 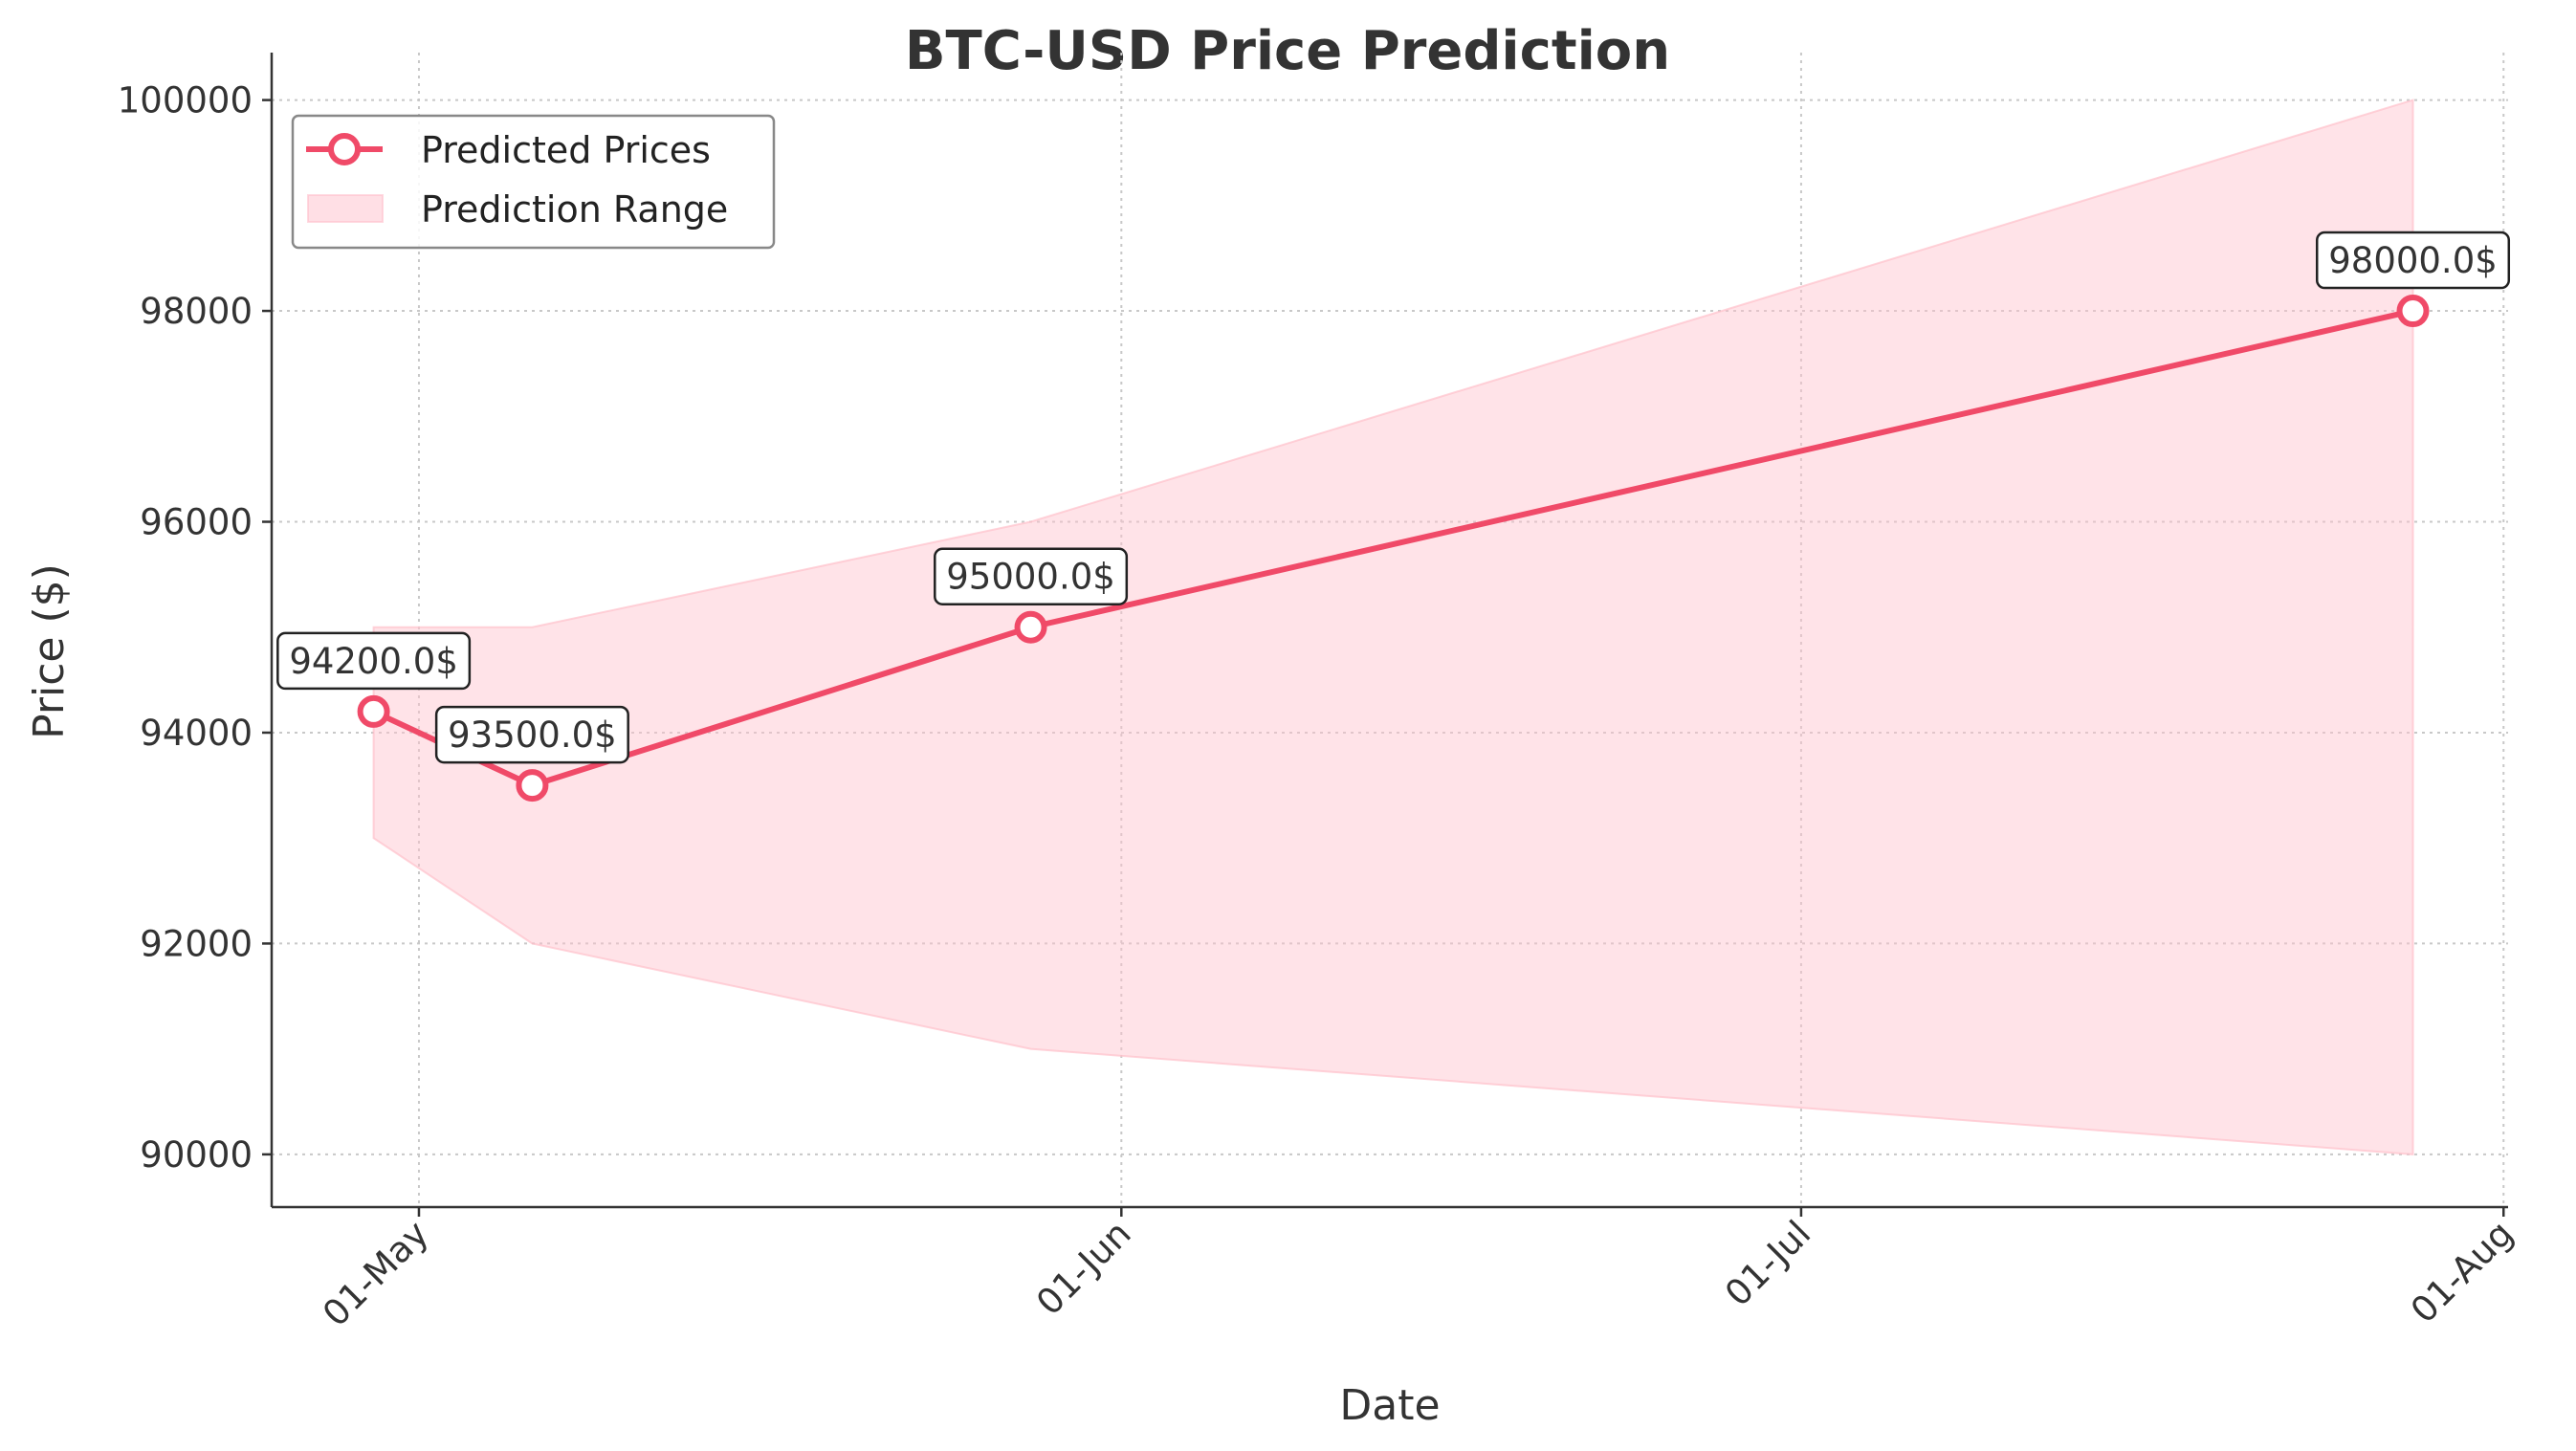 I want to click on data-label-2025-05-06: 93500.0$, so click(x=531, y=734).